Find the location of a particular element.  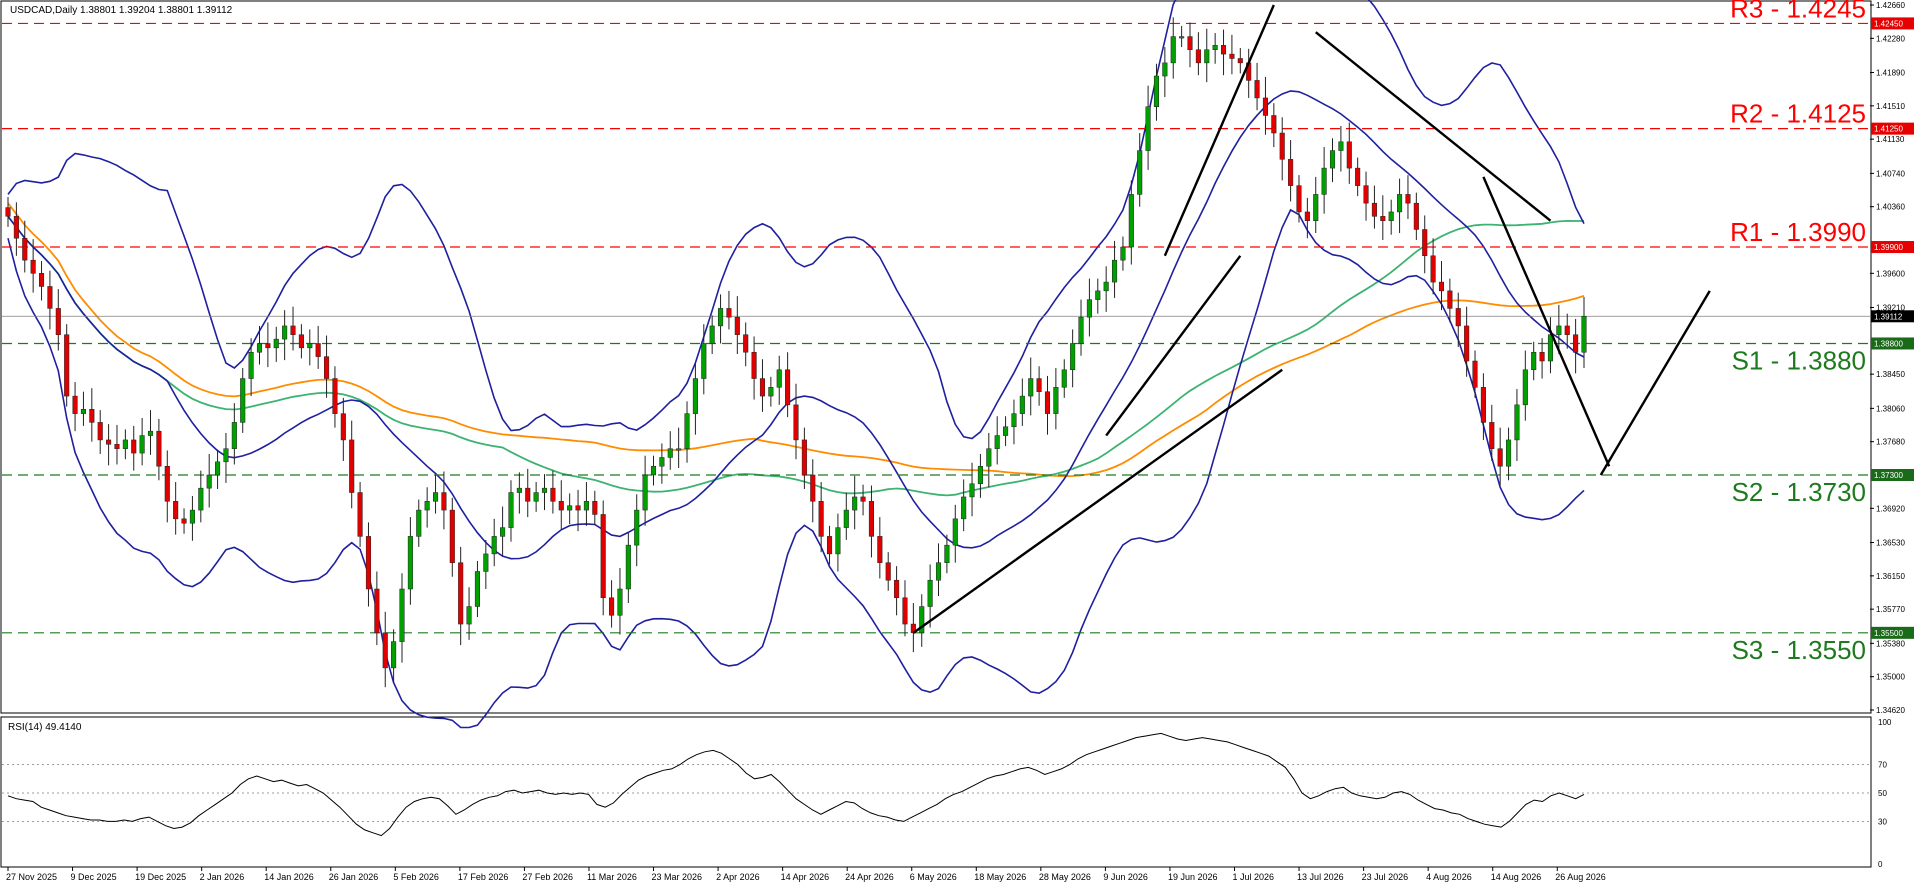

price-tick-label: 1.41130 is located at coordinates (1890, 139).